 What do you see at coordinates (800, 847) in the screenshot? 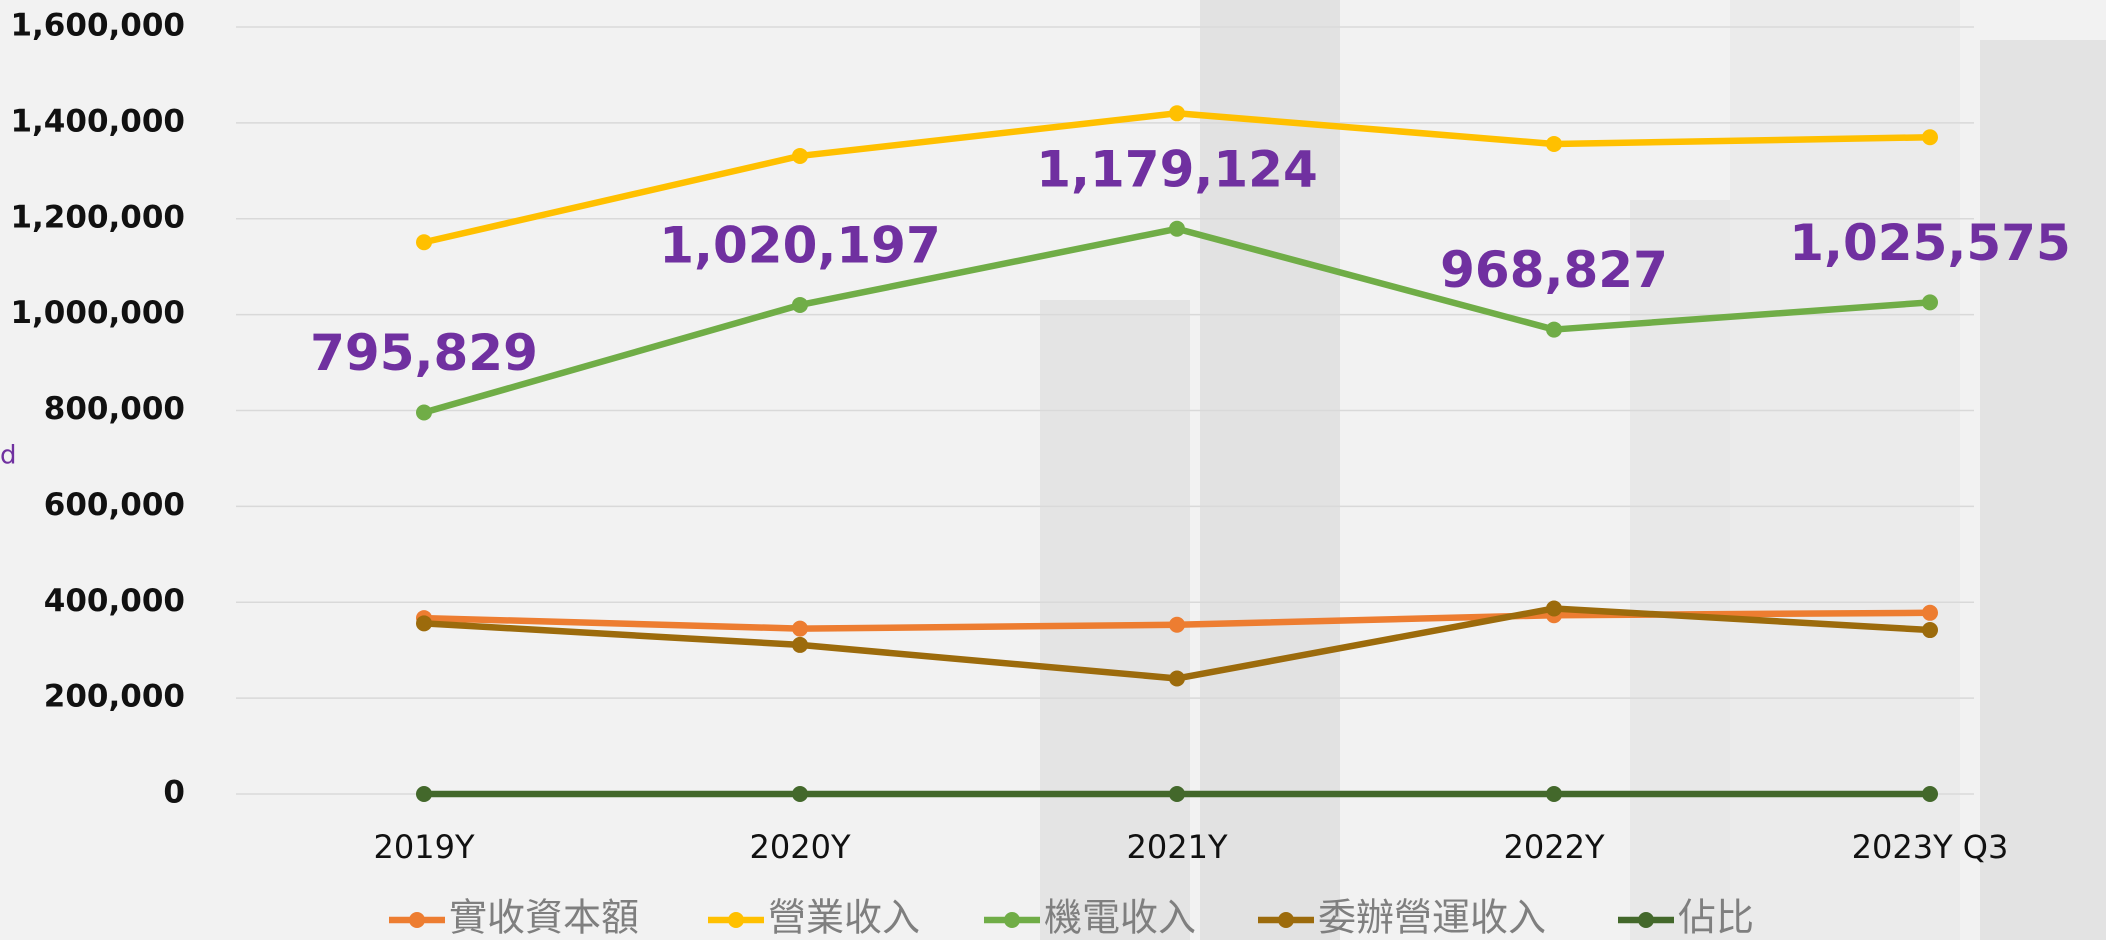
I see `x-tick-label: 2020Y` at bounding box center [800, 847].